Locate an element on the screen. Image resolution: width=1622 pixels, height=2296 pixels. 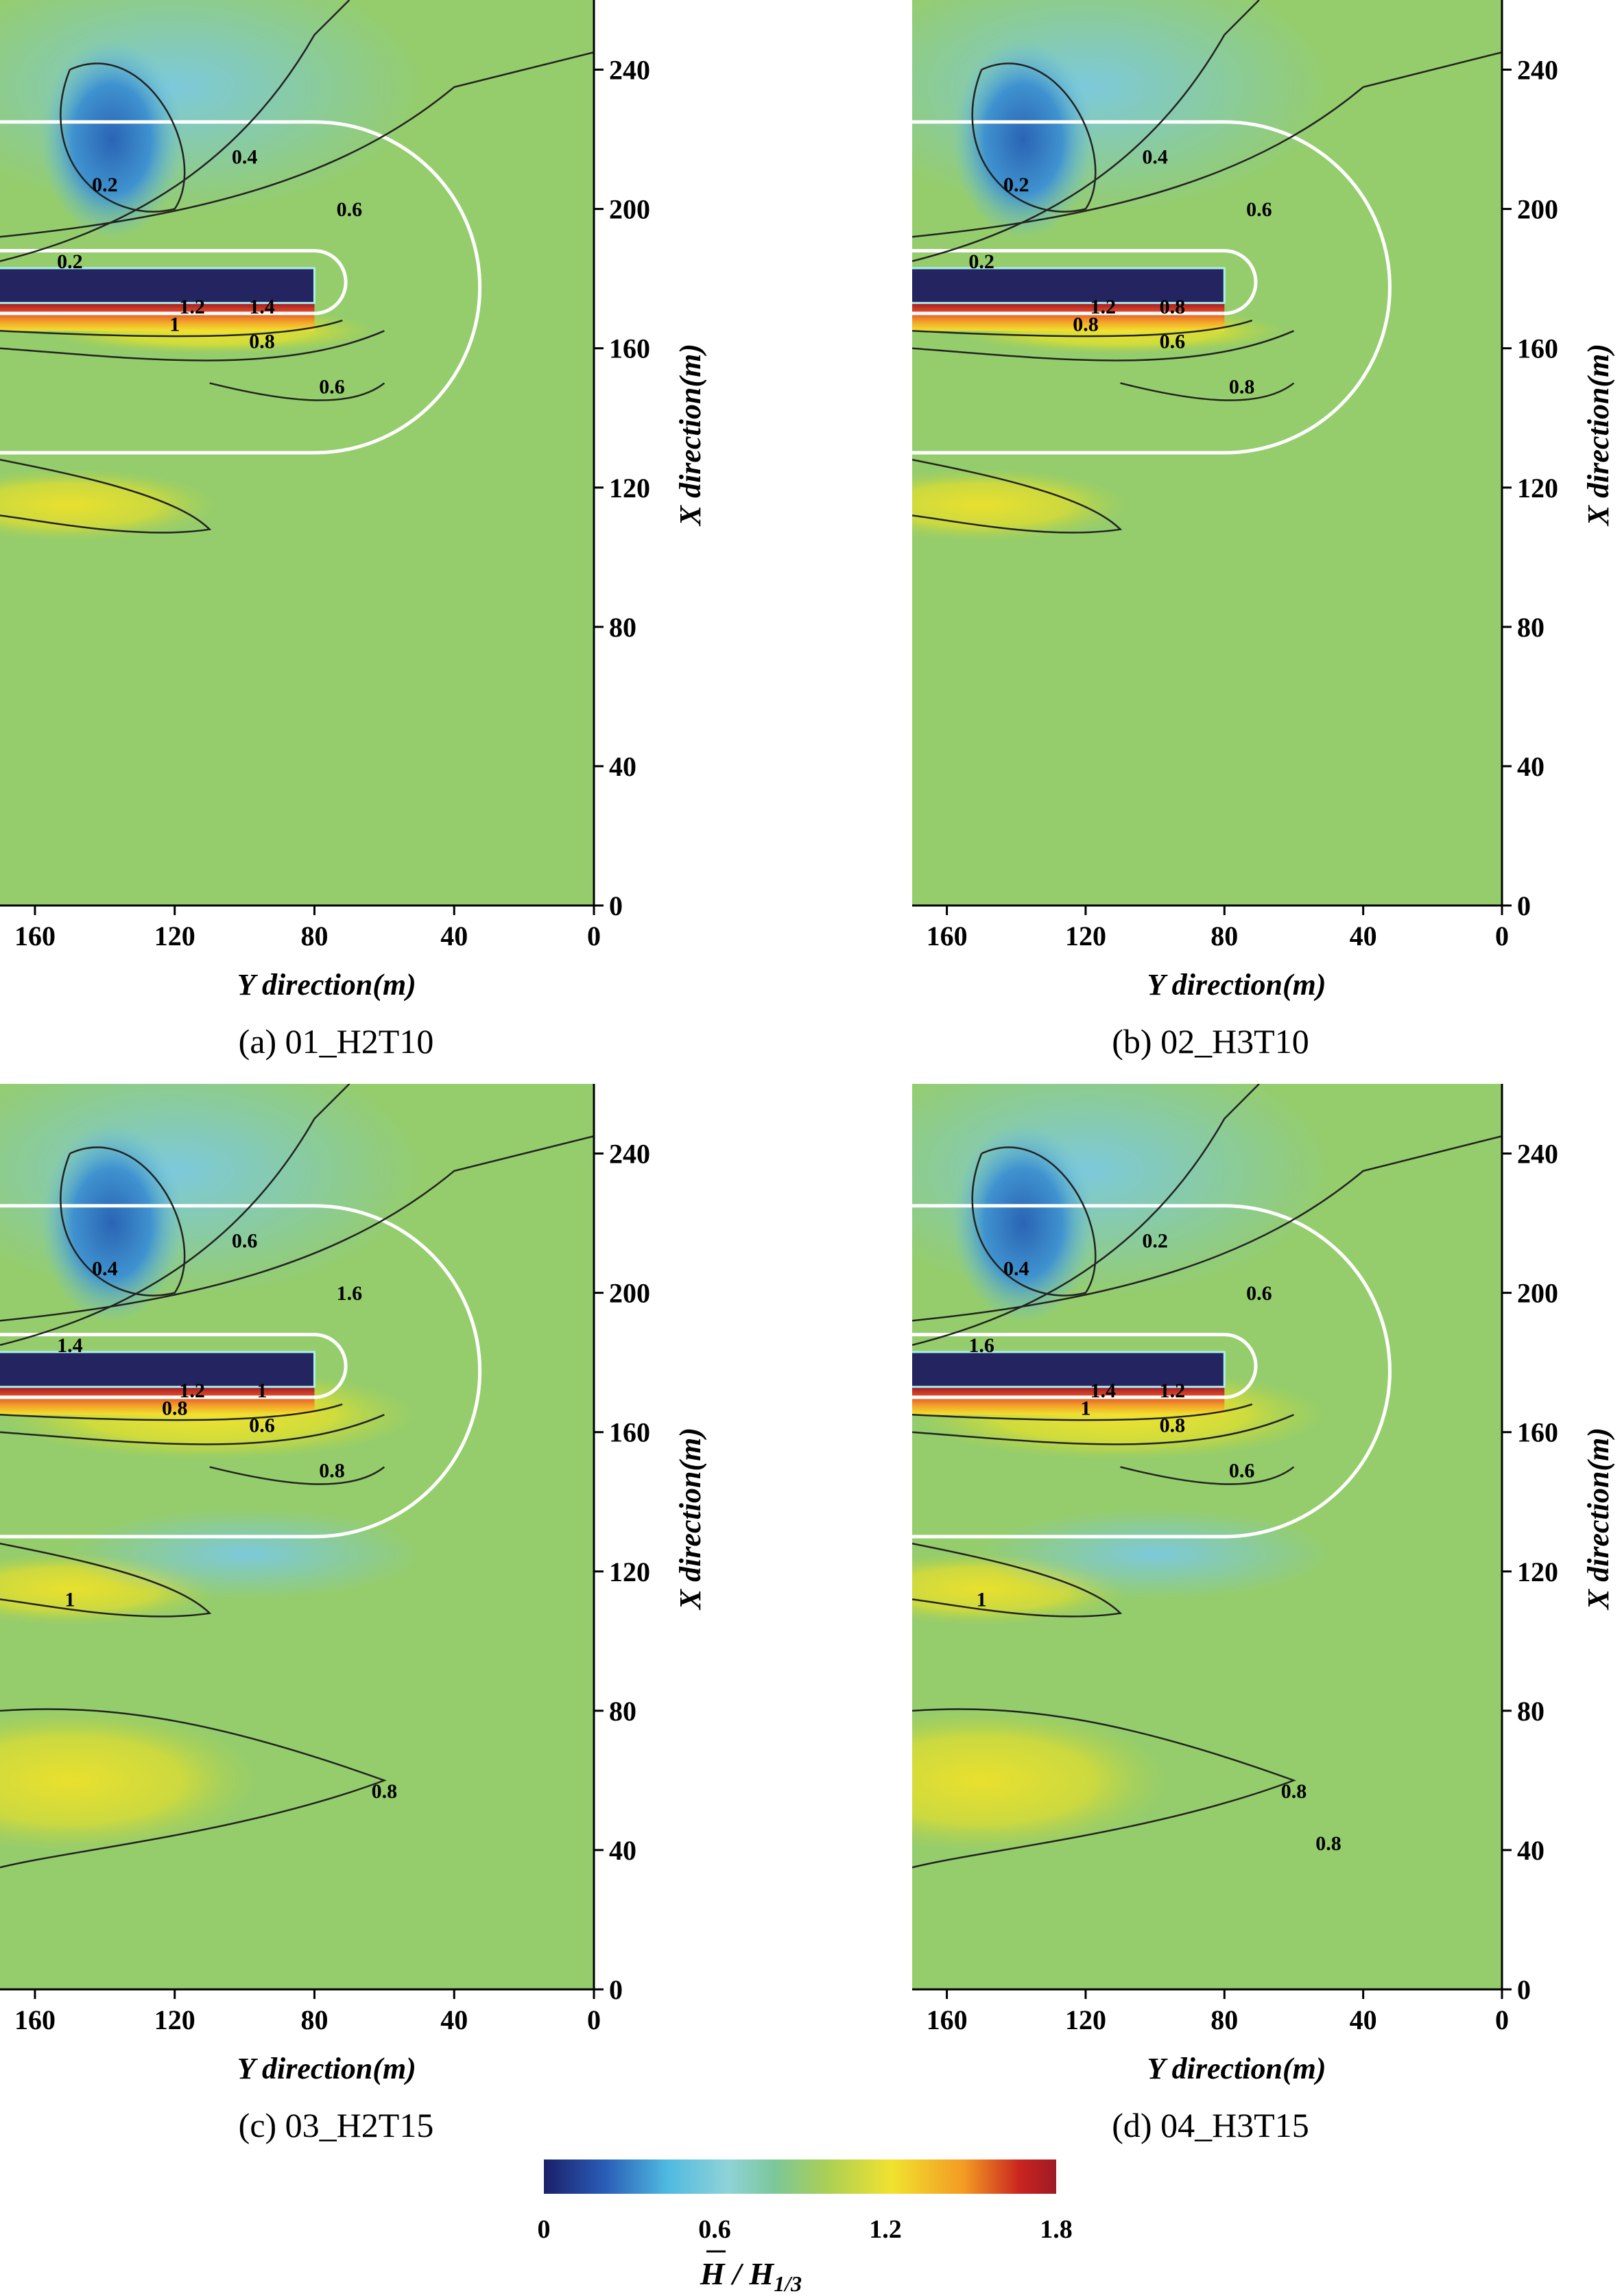
inner-domain-boundary is located at coordinates (174, 1366).